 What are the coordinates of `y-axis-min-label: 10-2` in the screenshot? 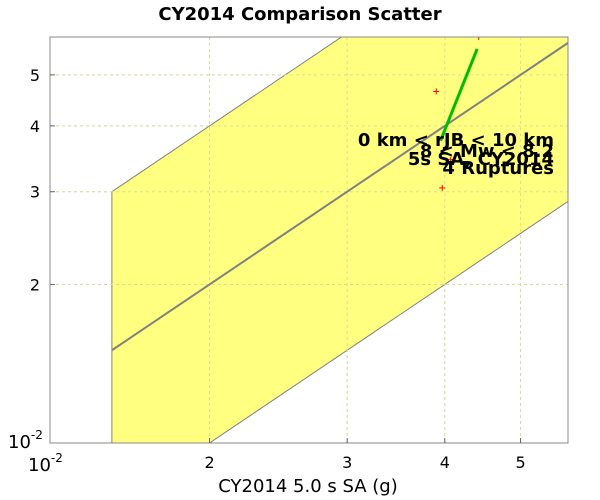 It's located at (25, 440).